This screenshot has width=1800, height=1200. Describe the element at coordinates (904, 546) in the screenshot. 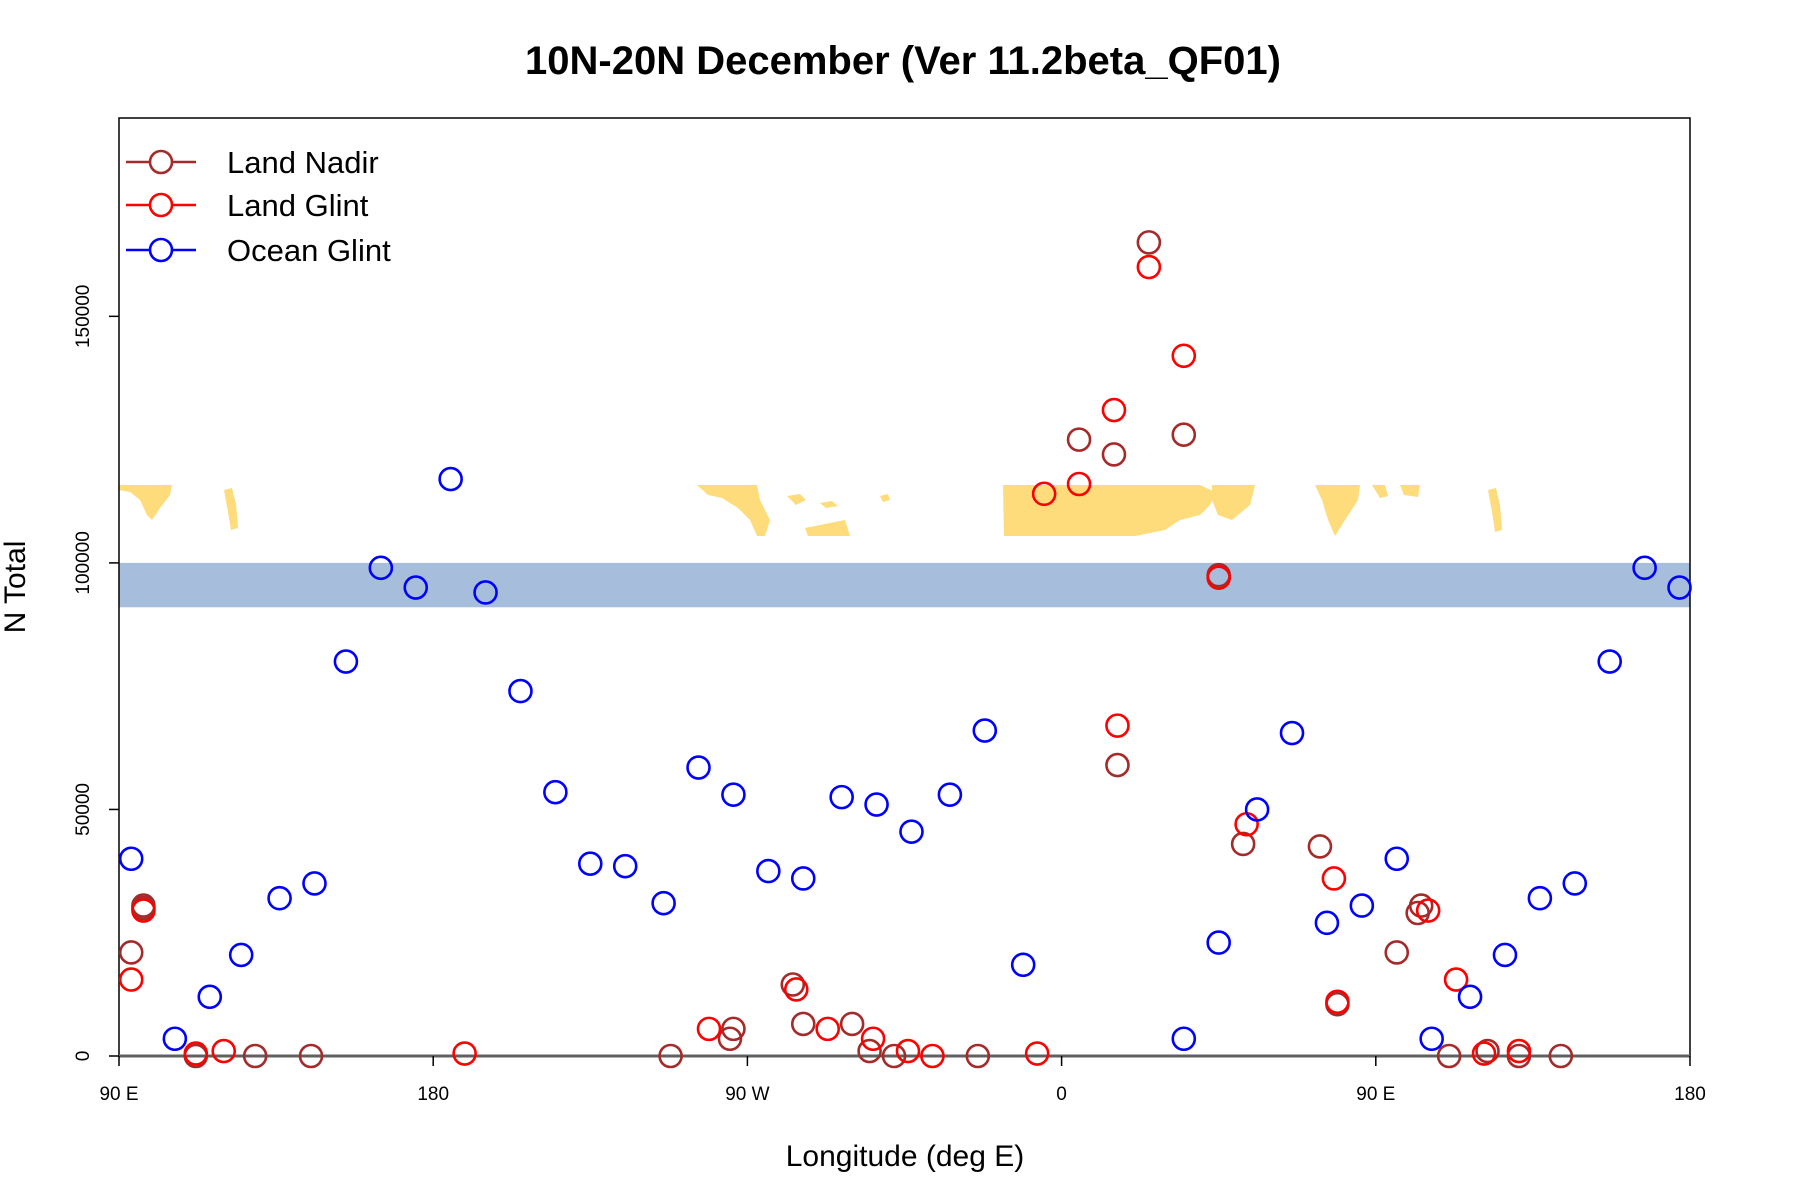

I see `world-map-band` at that location.